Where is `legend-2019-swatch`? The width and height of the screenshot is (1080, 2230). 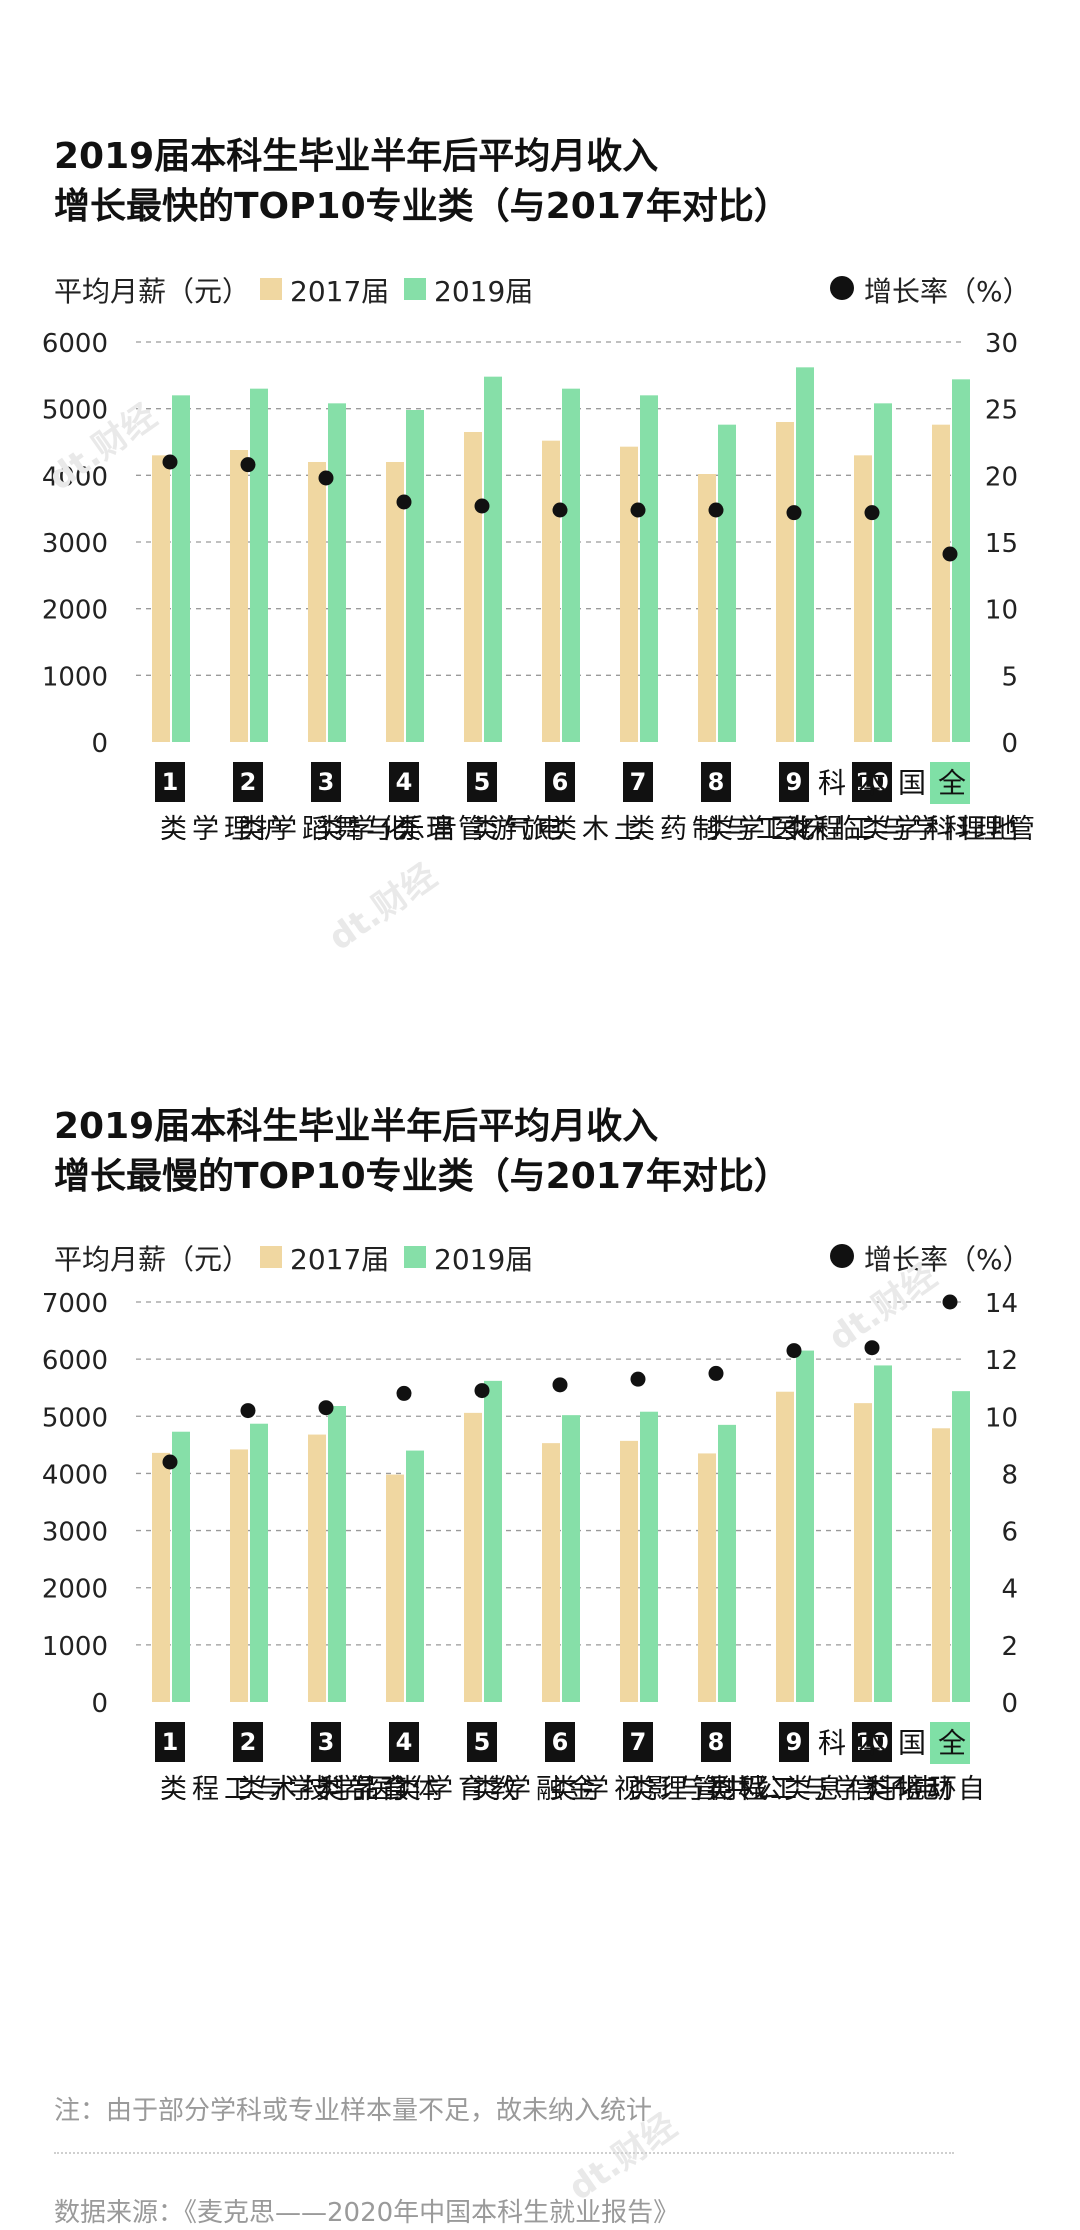 legend-2019-swatch is located at coordinates (415, 1257).